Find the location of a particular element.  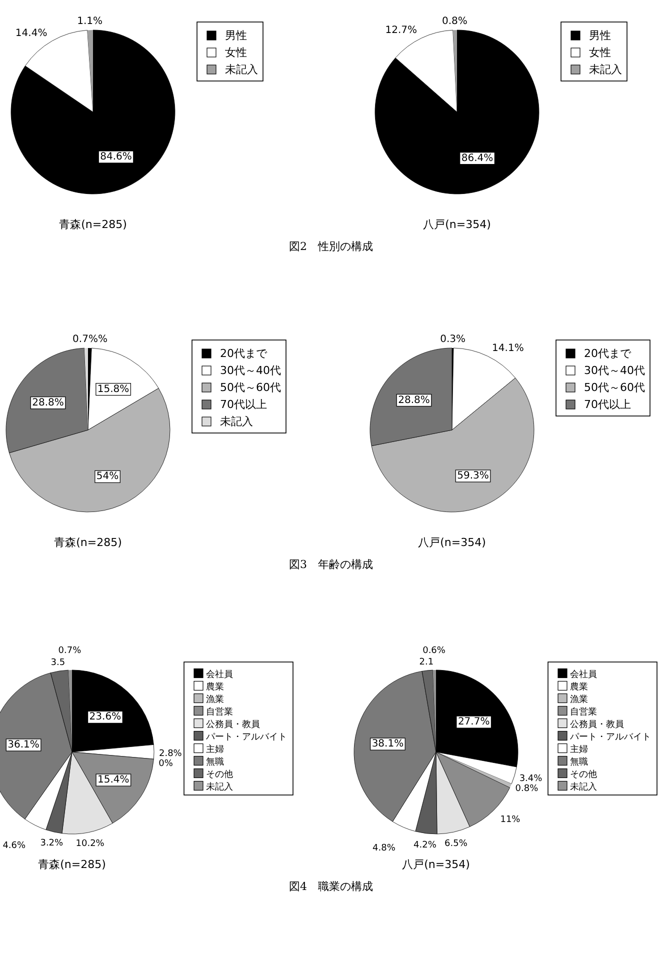

data-label: 12.7% is located at coordinates (401, 30).